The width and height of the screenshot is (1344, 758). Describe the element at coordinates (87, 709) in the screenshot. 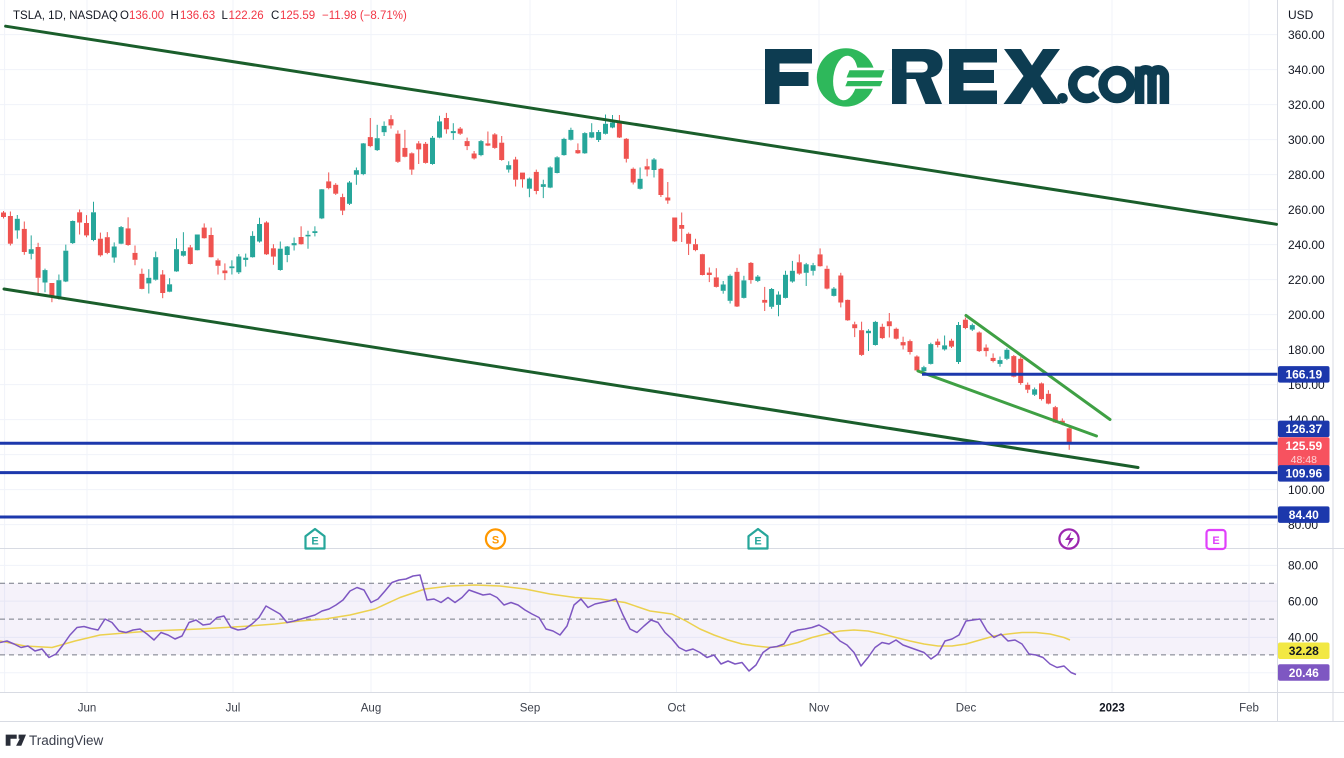

I see `svg-text: Jun` at that location.